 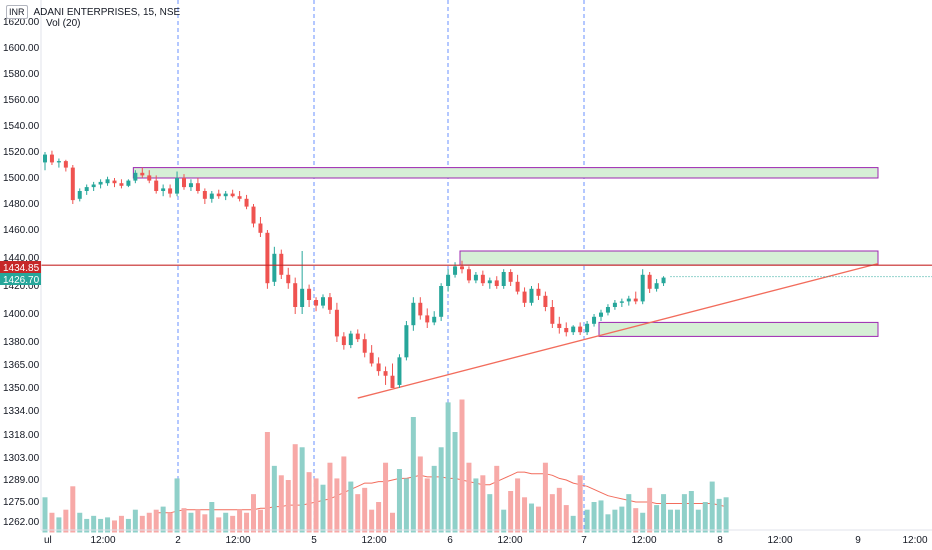 What do you see at coordinates (21, 204) in the screenshot?
I see `price-tick-label: 1480.00` at bounding box center [21, 204].